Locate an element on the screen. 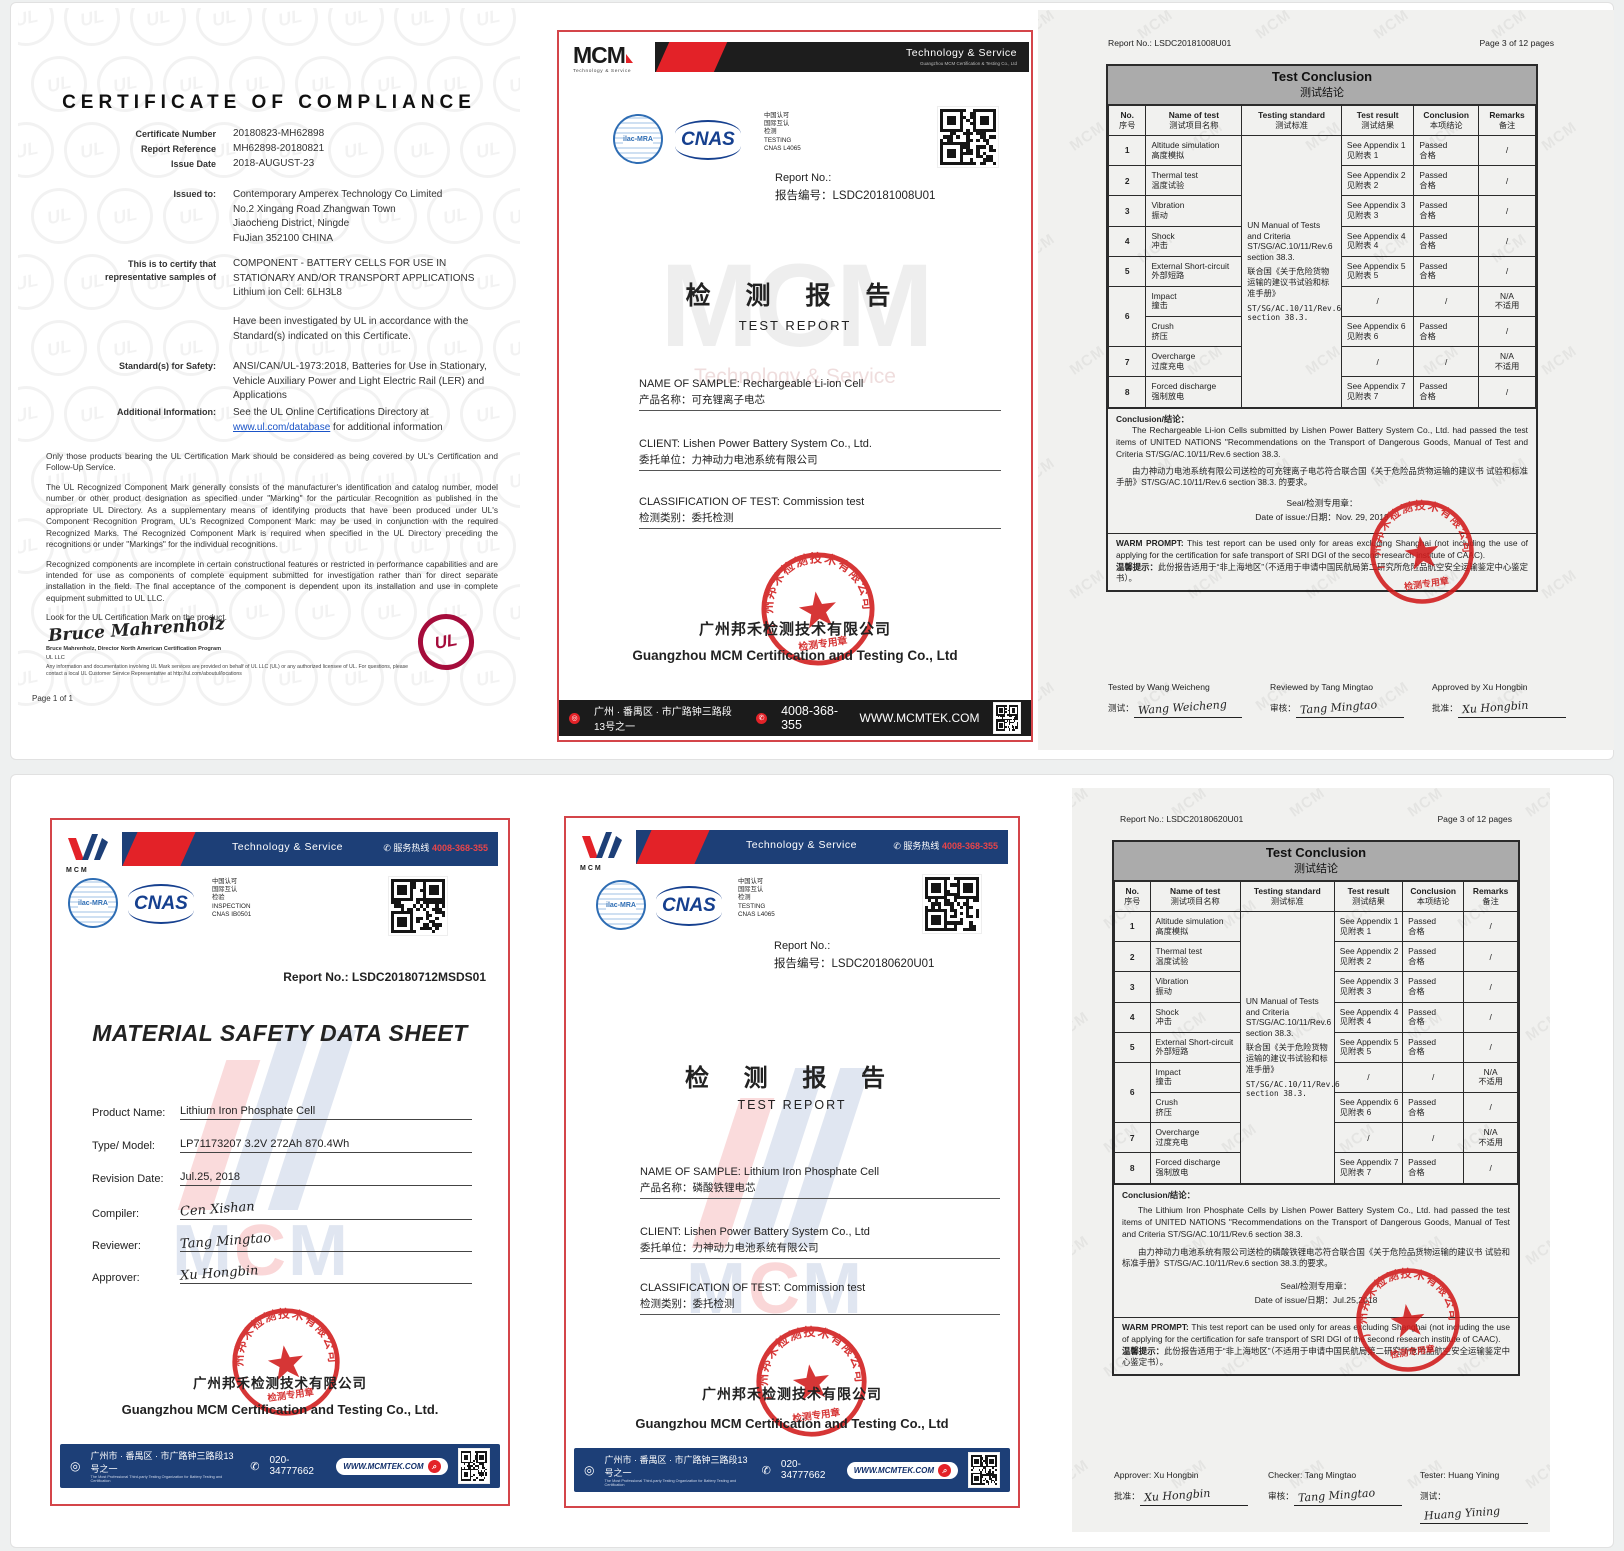 This screenshot has height=1551, width=1624. accreditation-text: 中国认可 国际互认 检测 TESTING CNAS L4065 is located at coordinates (782, 132).